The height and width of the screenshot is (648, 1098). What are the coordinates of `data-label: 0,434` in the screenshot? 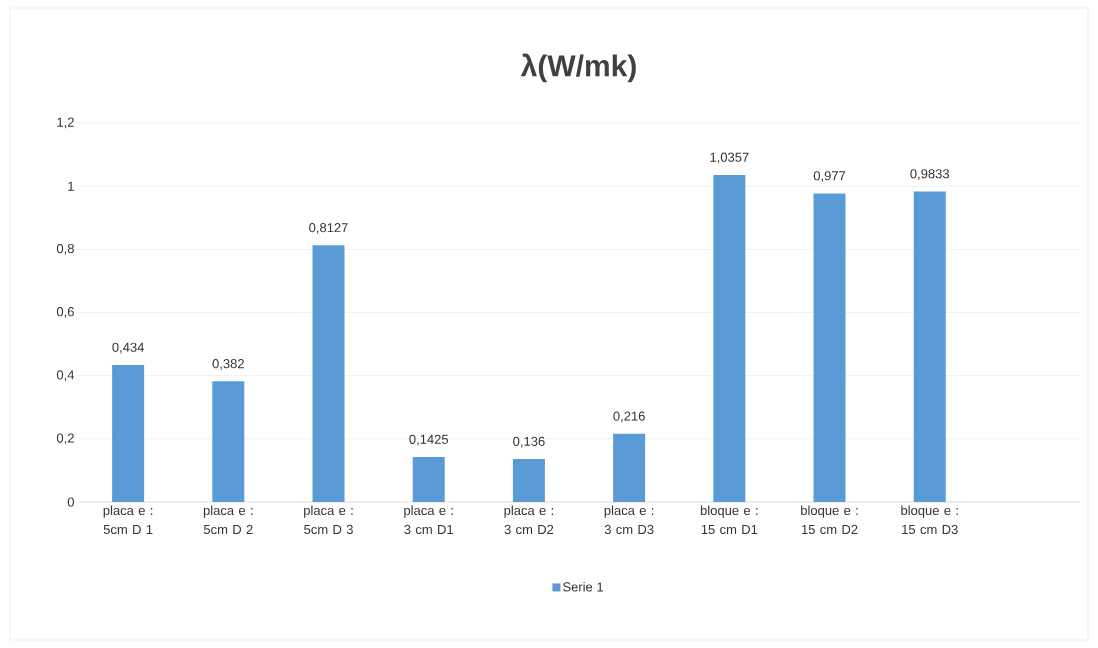 It's located at (128, 348).